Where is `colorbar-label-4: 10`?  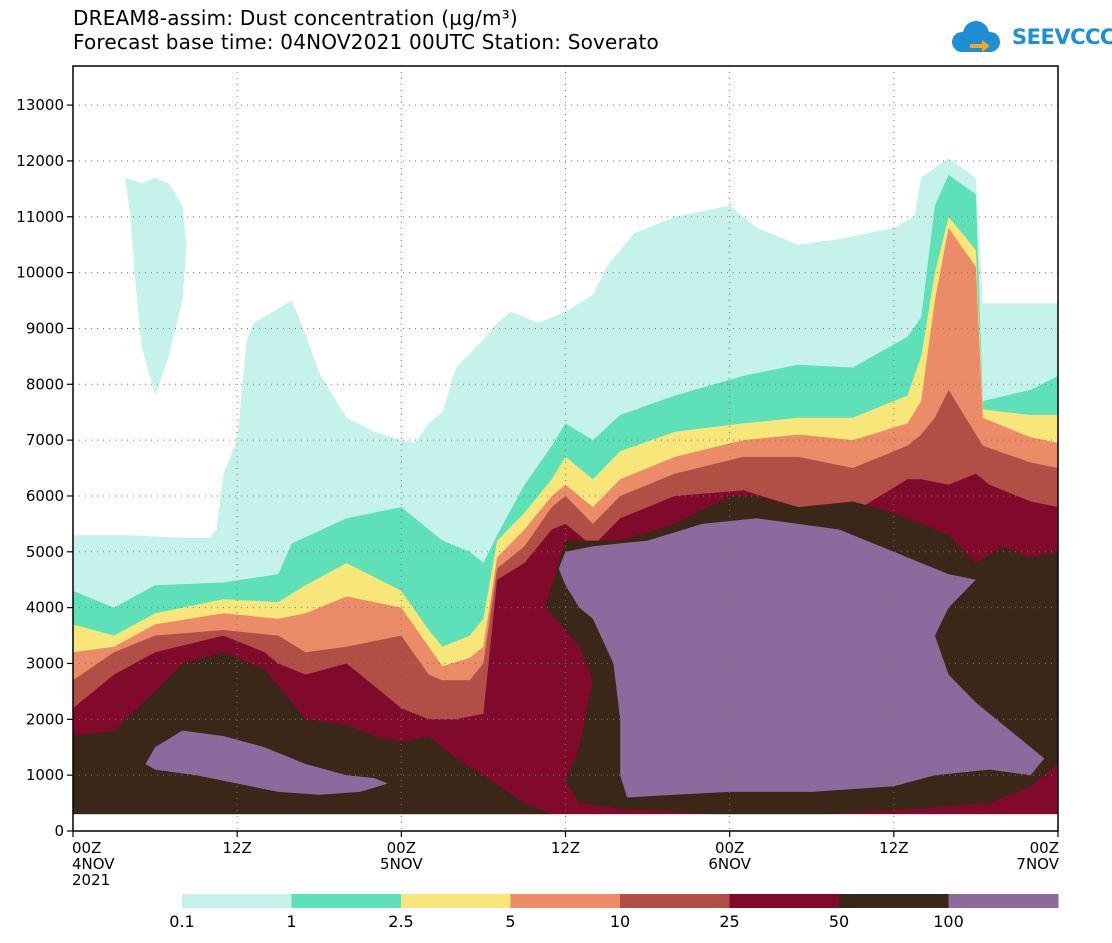 colorbar-label-4: 10 is located at coordinates (620, 921).